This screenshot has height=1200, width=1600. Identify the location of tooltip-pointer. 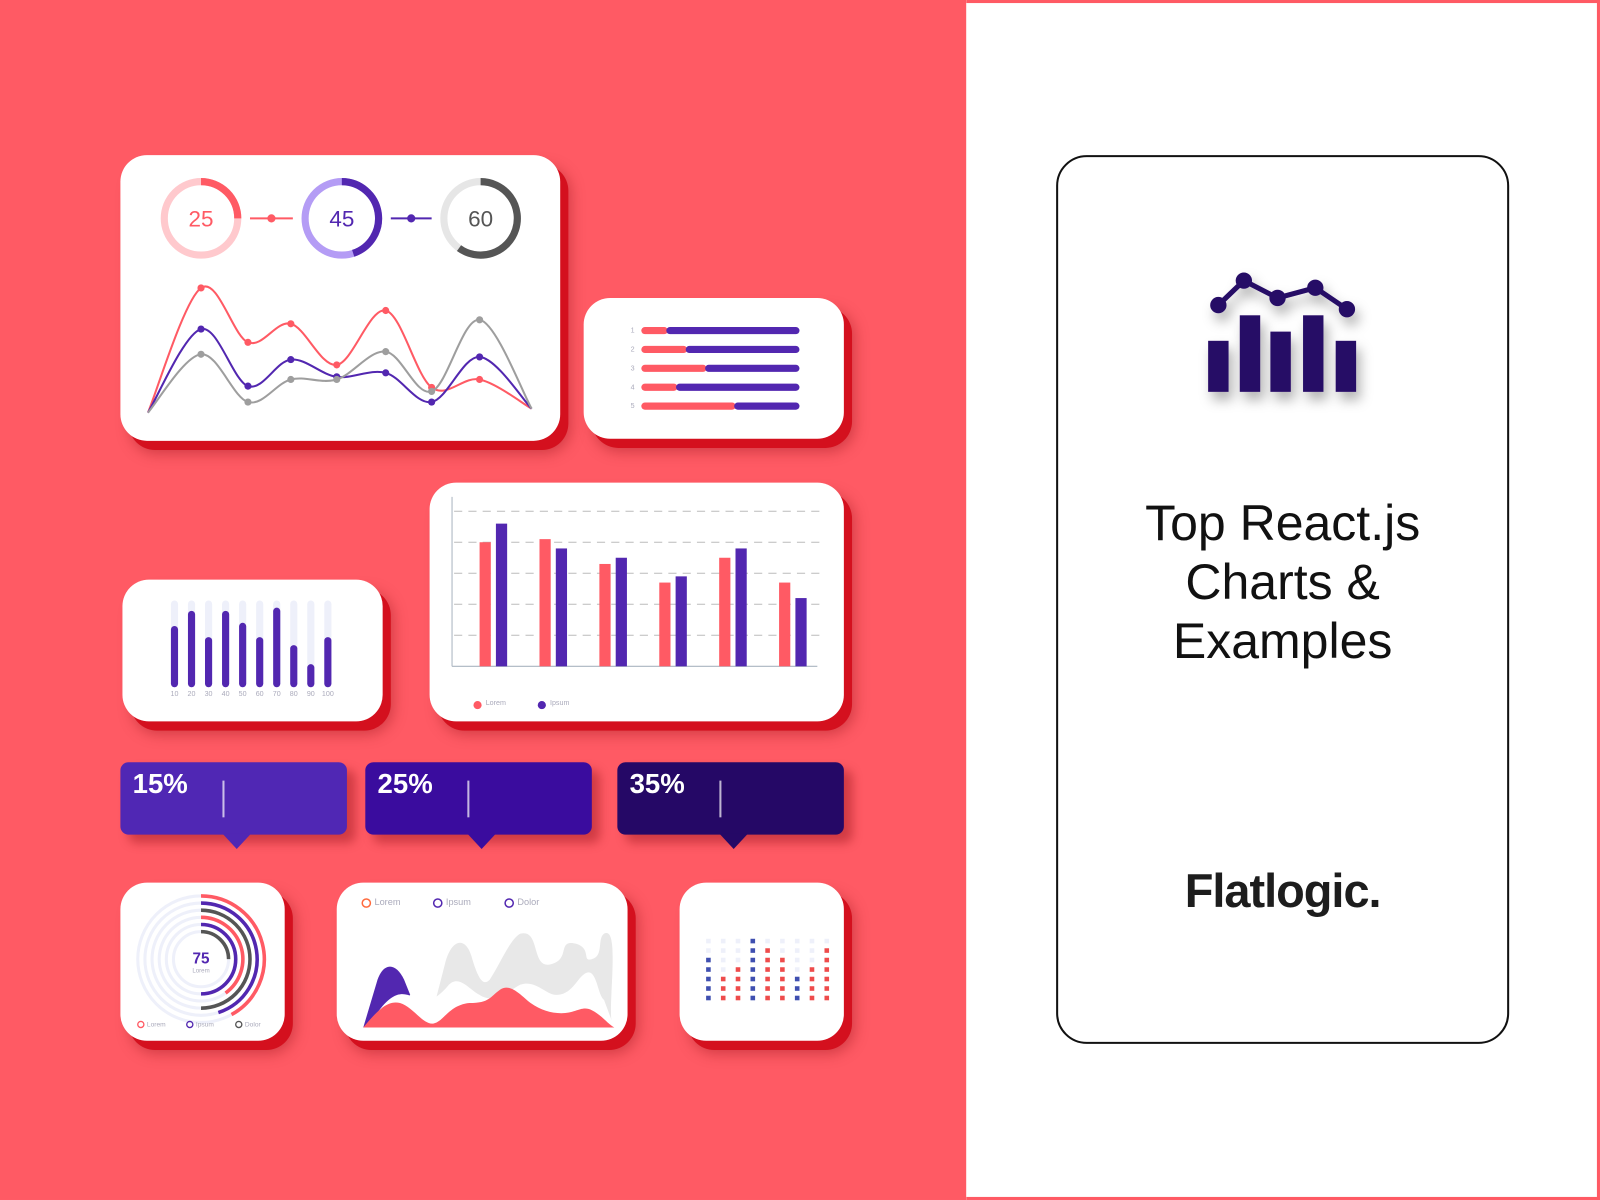
(733, 841).